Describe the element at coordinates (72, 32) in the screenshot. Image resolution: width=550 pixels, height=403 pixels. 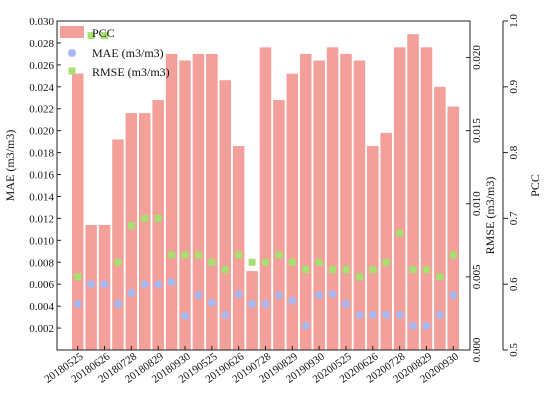
I see `legend-swatch-pcc` at that location.